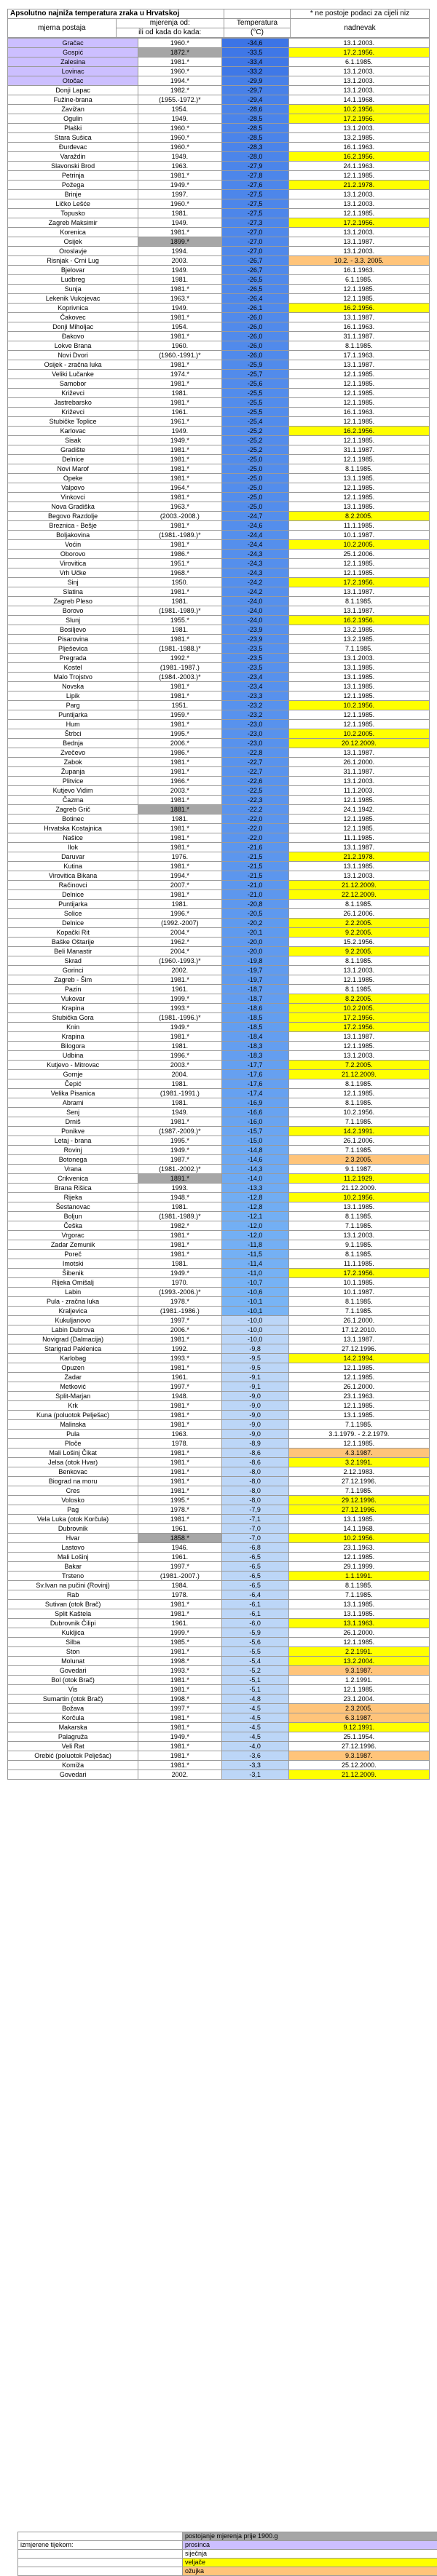  Describe the element at coordinates (100, 2554) in the screenshot. I see `legend-spacer` at that location.